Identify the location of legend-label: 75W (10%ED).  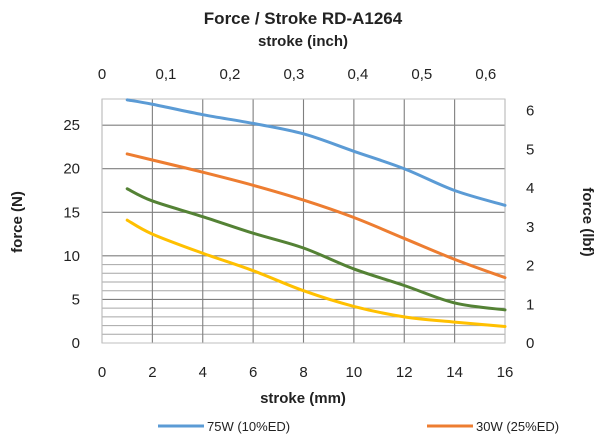
(248, 426).